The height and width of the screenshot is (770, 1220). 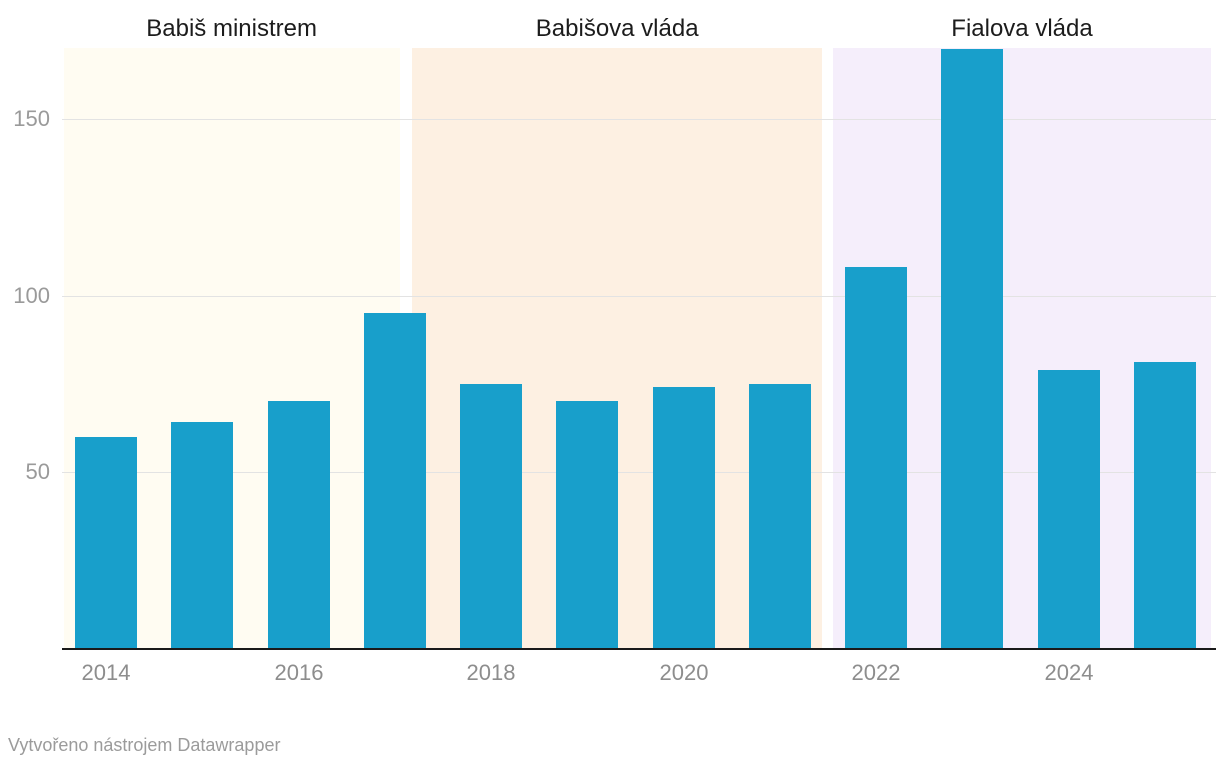 What do you see at coordinates (684, 672) in the screenshot?
I see `x-axis-tick-label: 2020` at bounding box center [684, 672].